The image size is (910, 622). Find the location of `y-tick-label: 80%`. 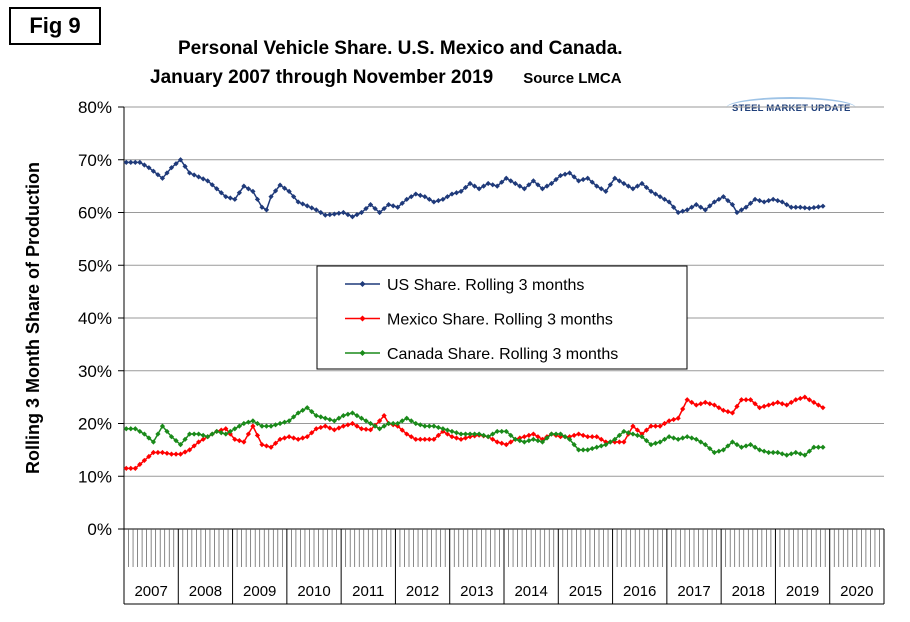

y-tick-label: 80% is located at coordinates (95, 107).